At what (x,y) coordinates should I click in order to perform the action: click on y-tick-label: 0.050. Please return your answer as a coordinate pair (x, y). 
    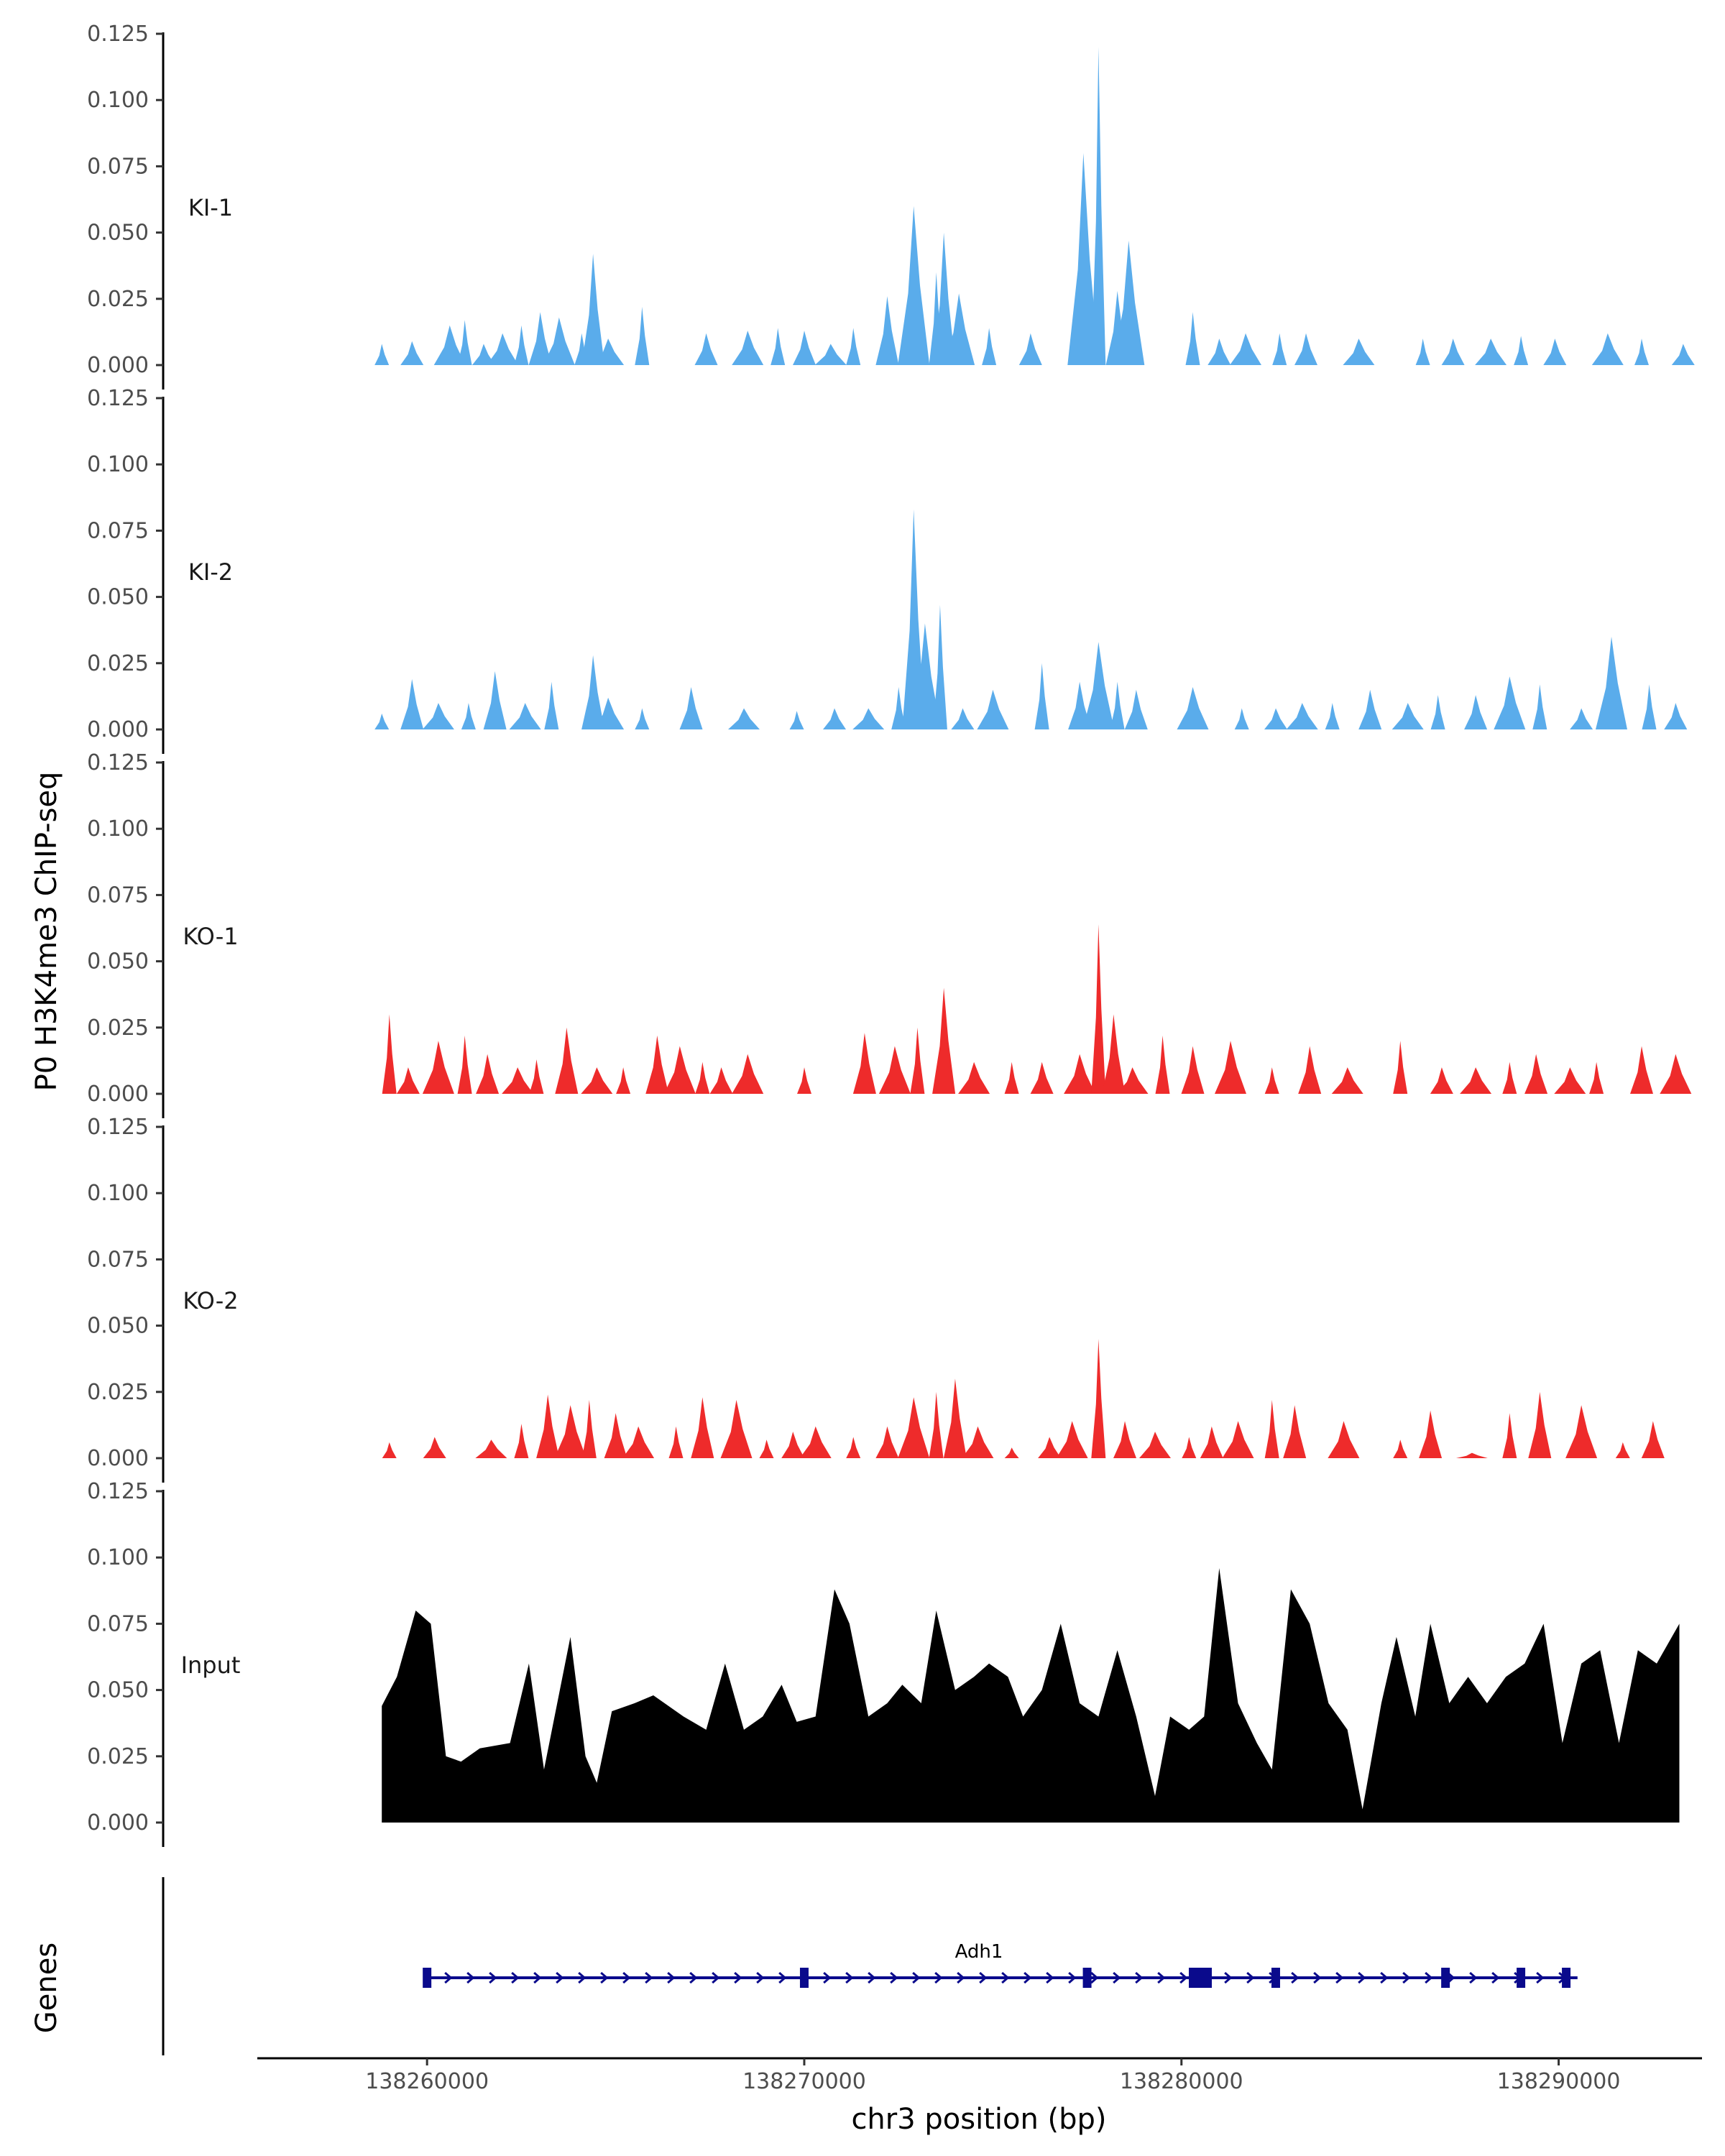
    Looking at the image, I should click on (118, 597).